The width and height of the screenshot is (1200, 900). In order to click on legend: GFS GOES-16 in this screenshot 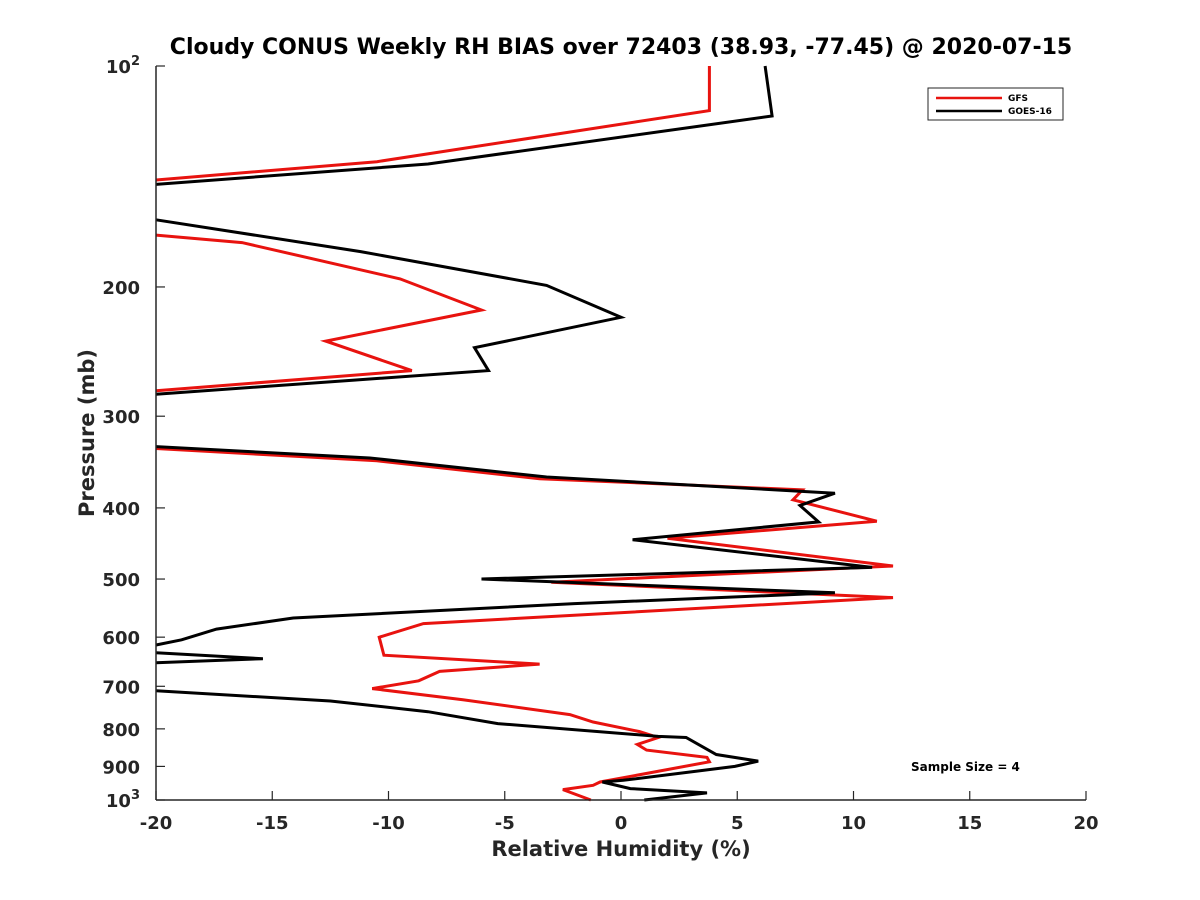, I will do `click(995, 104)`.